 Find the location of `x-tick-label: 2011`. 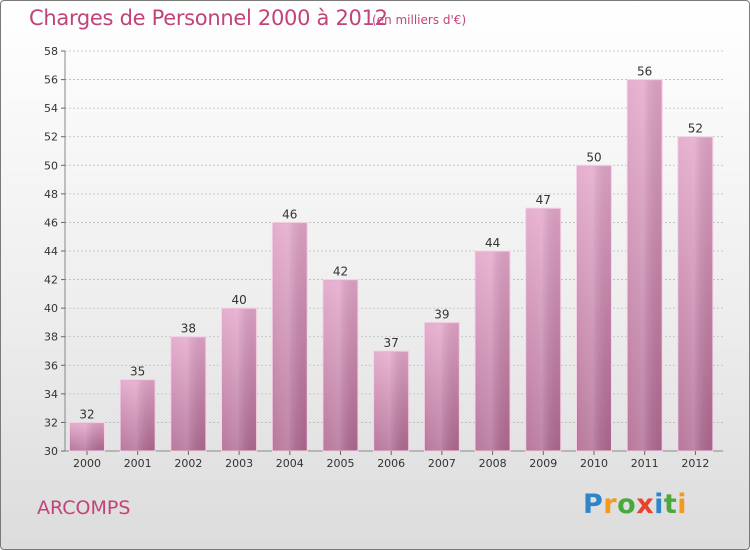

x-tick-label: 2011 is located at coordinates (645, 463).